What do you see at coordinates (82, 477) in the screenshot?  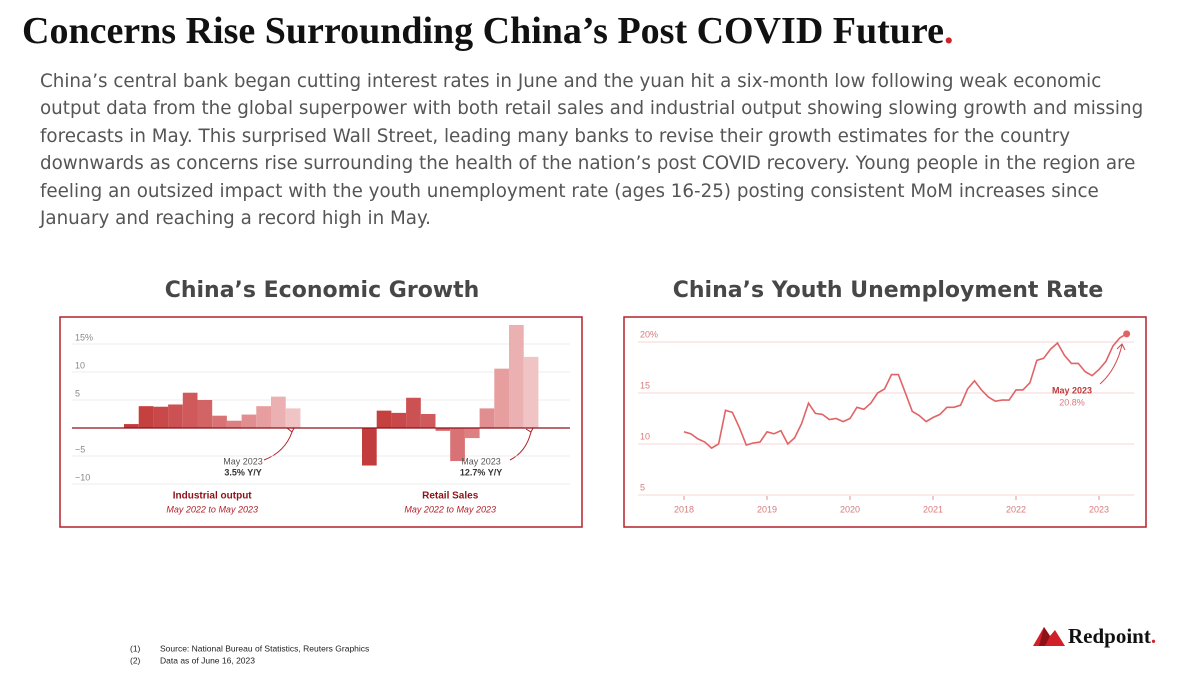 I see `y-tick-label: −10` at bounding box center [82, 477].